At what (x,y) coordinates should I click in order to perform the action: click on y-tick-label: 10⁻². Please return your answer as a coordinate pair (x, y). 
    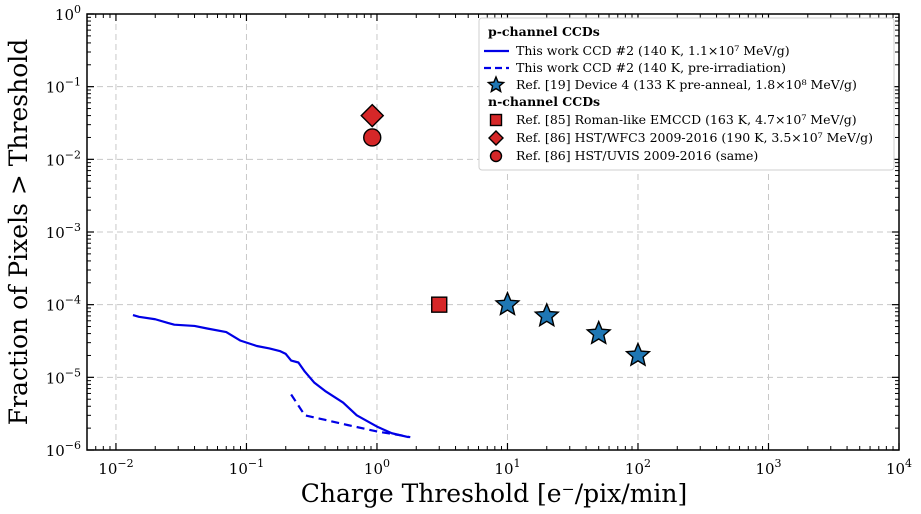
    Looking at the image, I should click on (63, 158).